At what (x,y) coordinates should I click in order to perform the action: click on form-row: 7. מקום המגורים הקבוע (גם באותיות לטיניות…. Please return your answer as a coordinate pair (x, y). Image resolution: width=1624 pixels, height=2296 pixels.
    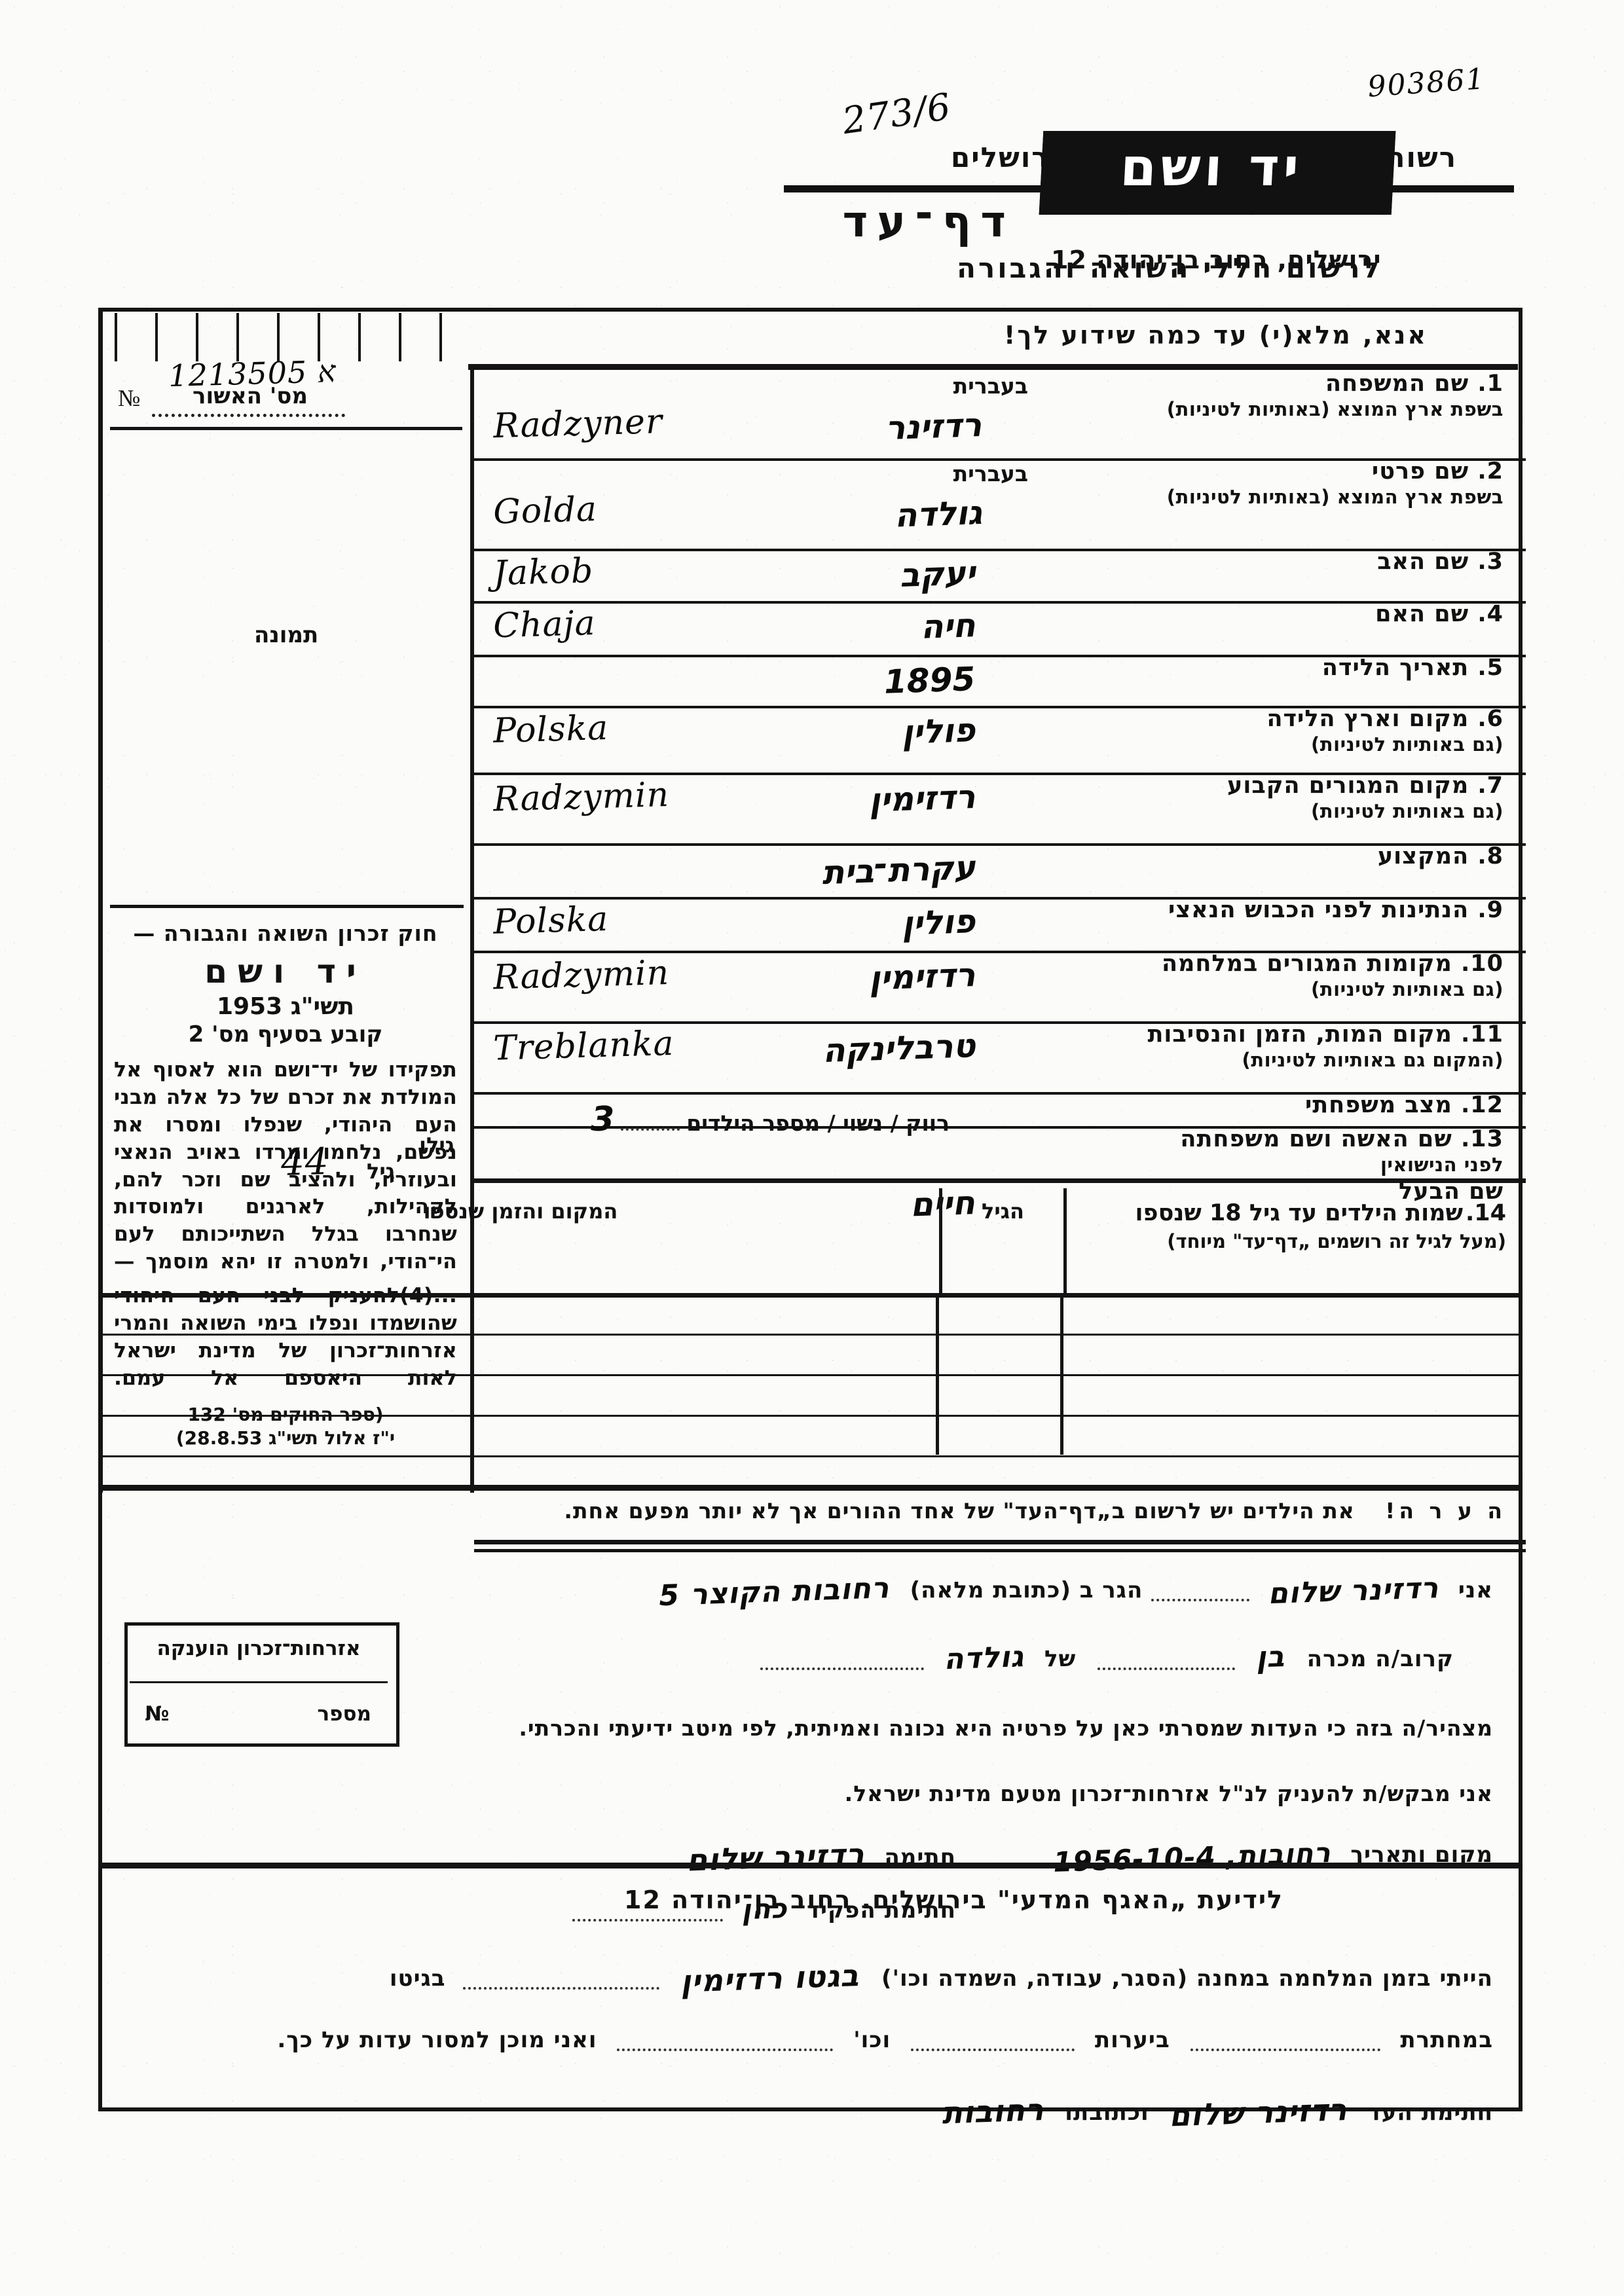
    Looking at the image, I should click on (1000, 809).